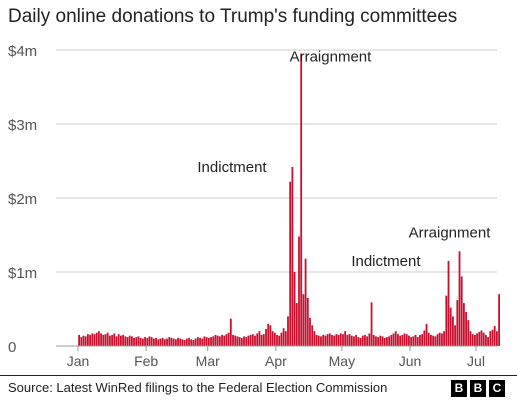 The width and height of the screenshot is (517, 407). Describe the element at coordinates (232, 167) in the screenshot. I see `annotation-label: Indictment` at that location.